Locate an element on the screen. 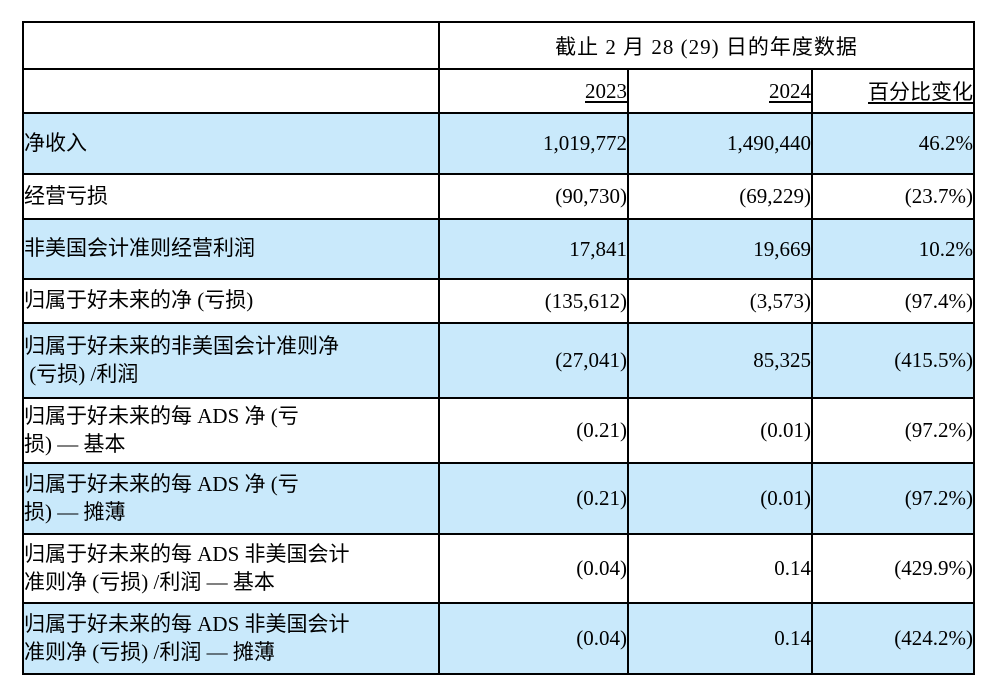 This screenshot has width=994, height=692. row-label: 归属于好未来的每 ADS 非美国会计 准则净 (亏损) /利润 — 摊薄 is located at coordinates (231, 638).